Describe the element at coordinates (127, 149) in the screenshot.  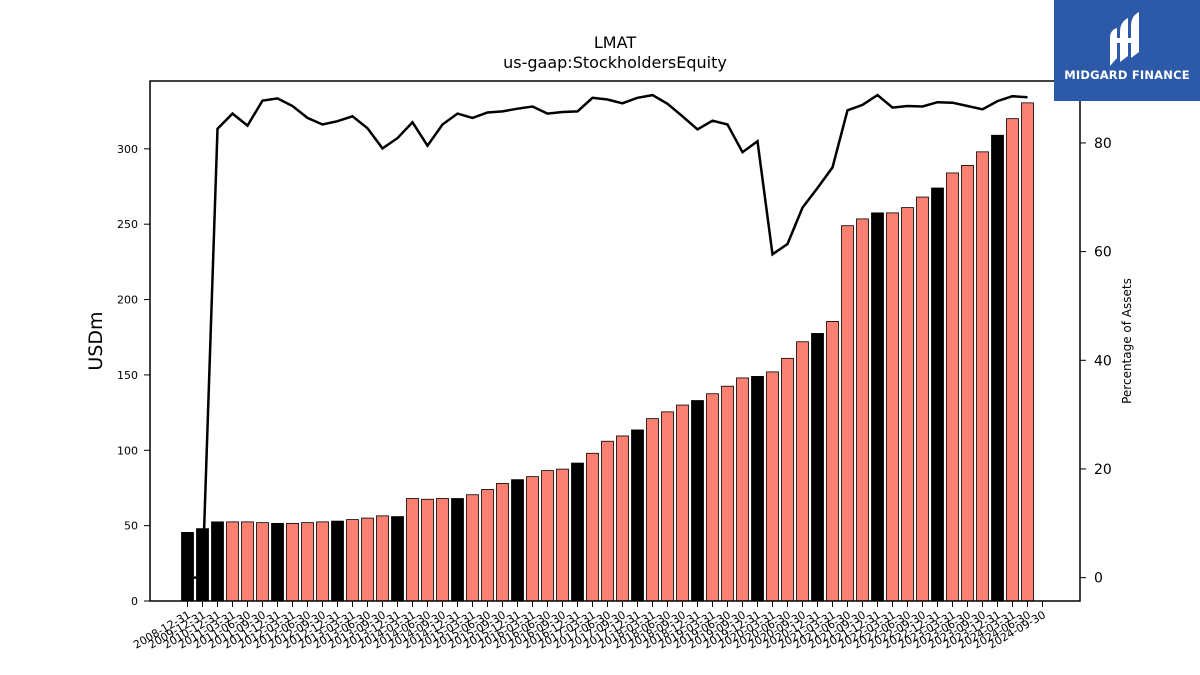
I see `y-tick-label: 300` at that location.